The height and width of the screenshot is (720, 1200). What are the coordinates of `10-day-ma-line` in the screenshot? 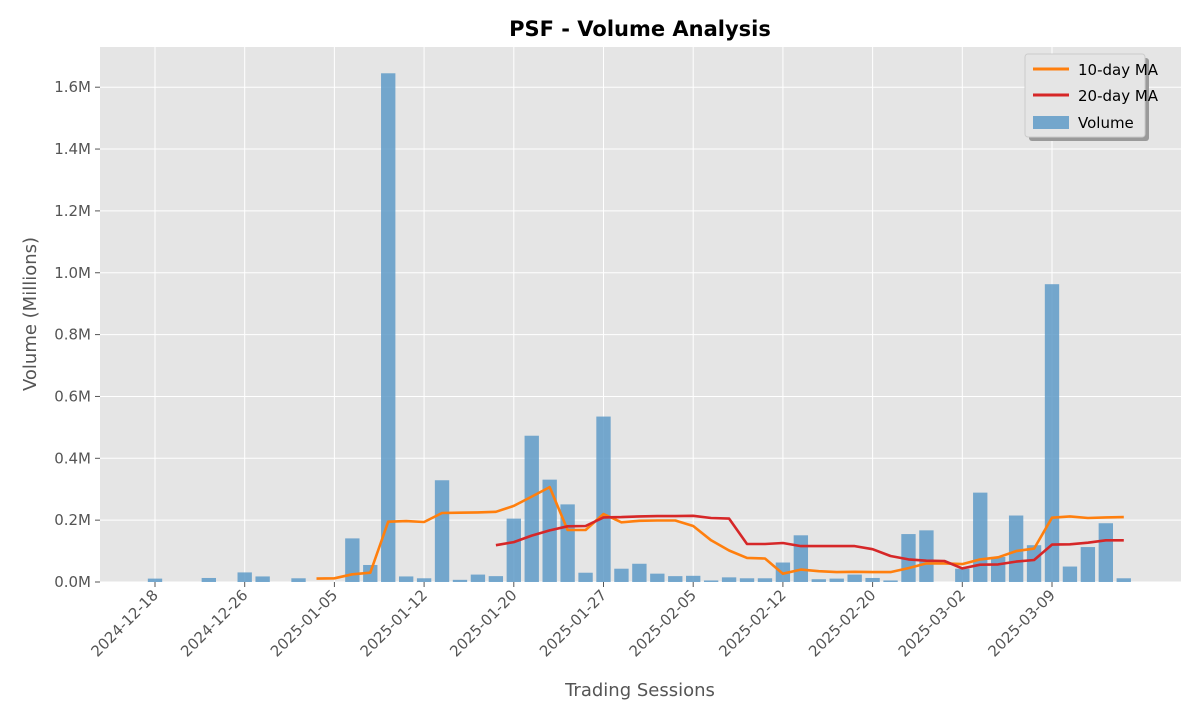 It's located at (720, 532).